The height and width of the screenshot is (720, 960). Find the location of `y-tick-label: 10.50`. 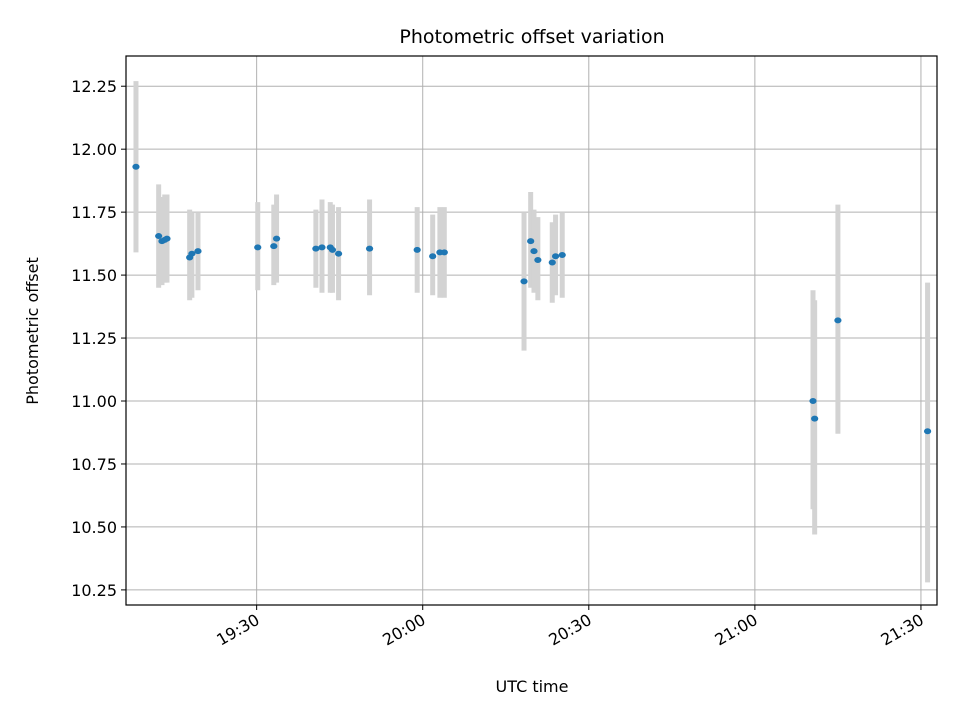

y-tick-label: 10.50 is located at coordinates (94, 527).